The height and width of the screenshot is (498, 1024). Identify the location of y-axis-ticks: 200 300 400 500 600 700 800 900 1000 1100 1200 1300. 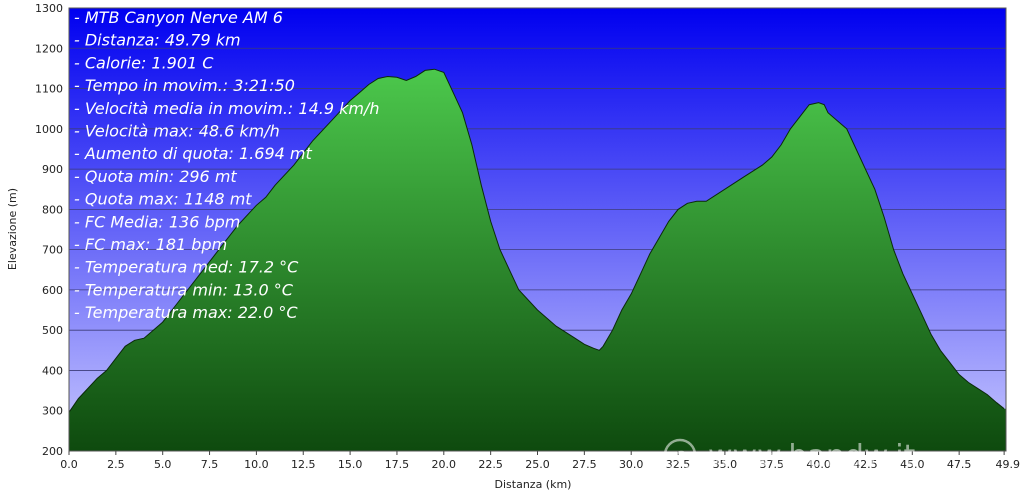
(49, 230).